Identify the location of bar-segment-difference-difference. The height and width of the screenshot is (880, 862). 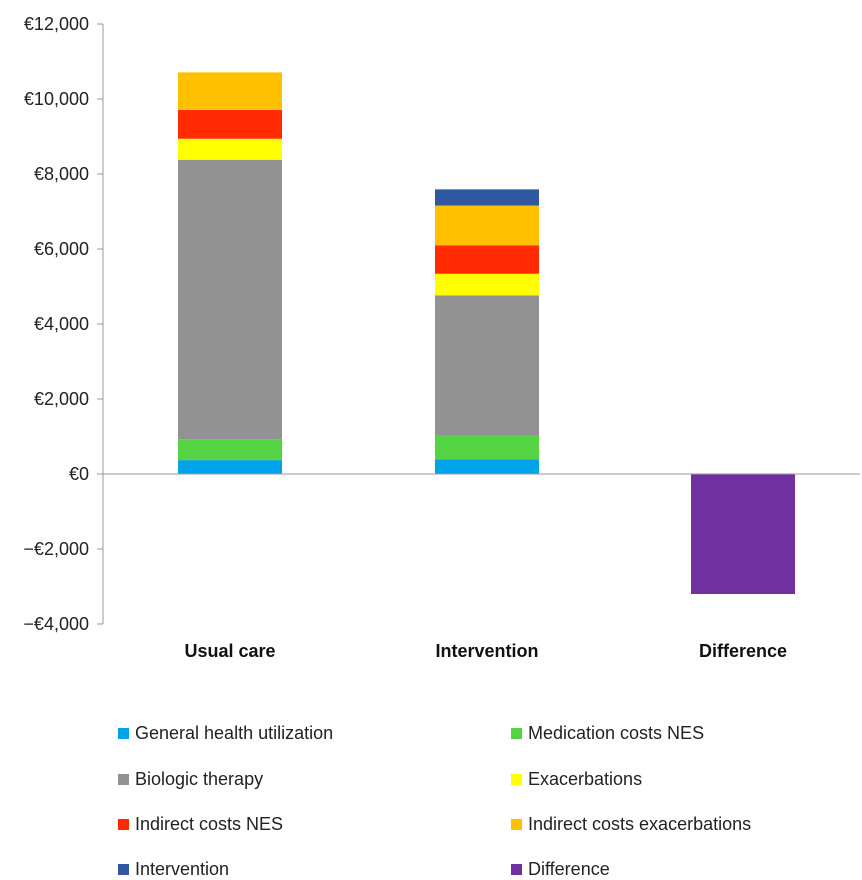
(743, 534).